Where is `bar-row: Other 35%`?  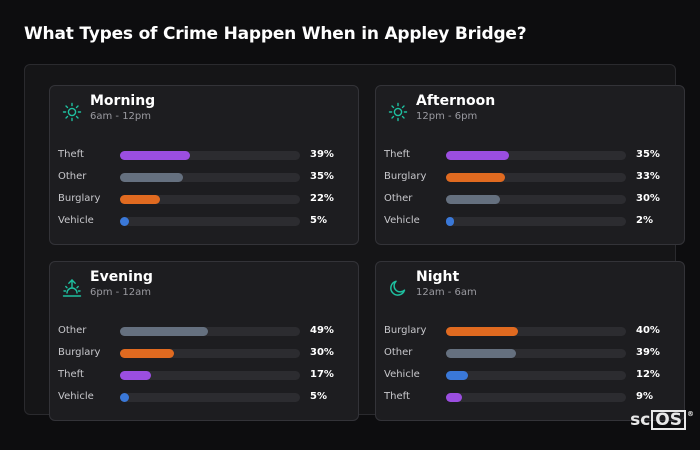 bar-row: Other 35% is located at coordinates (205, 177).